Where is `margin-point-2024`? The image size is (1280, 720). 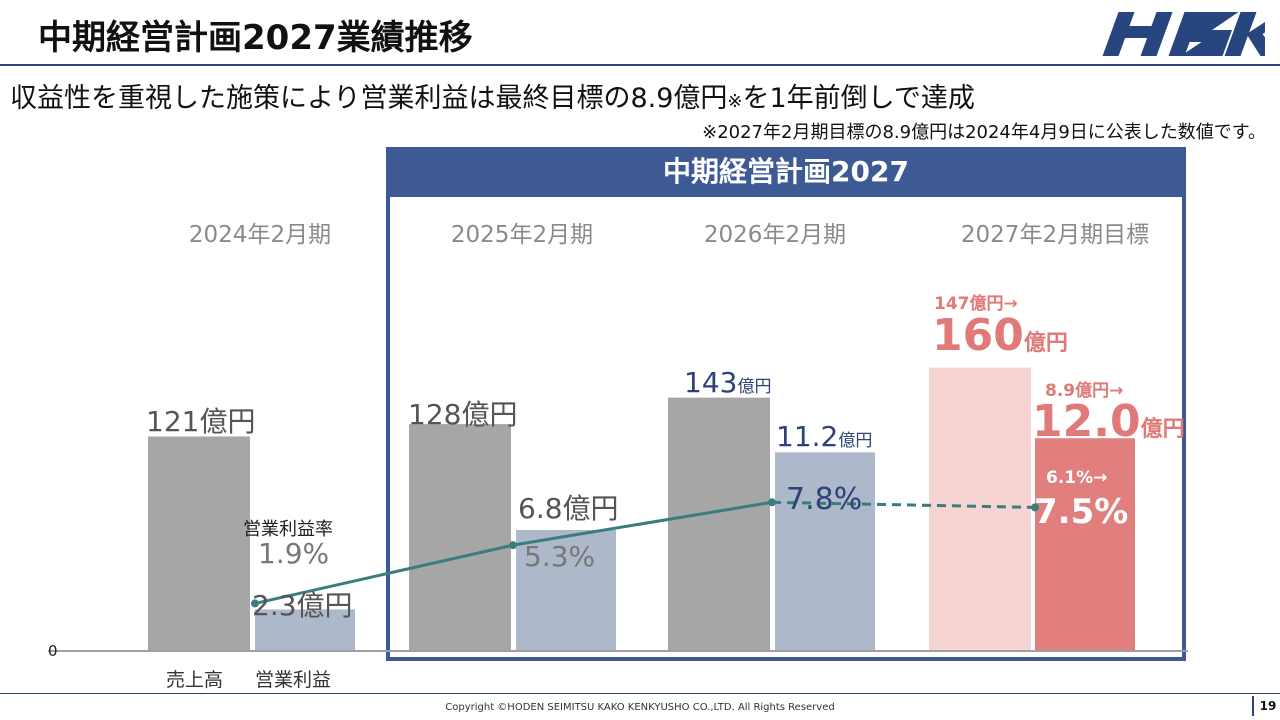 margin-point-2024 is located at coordinates (255, 603).